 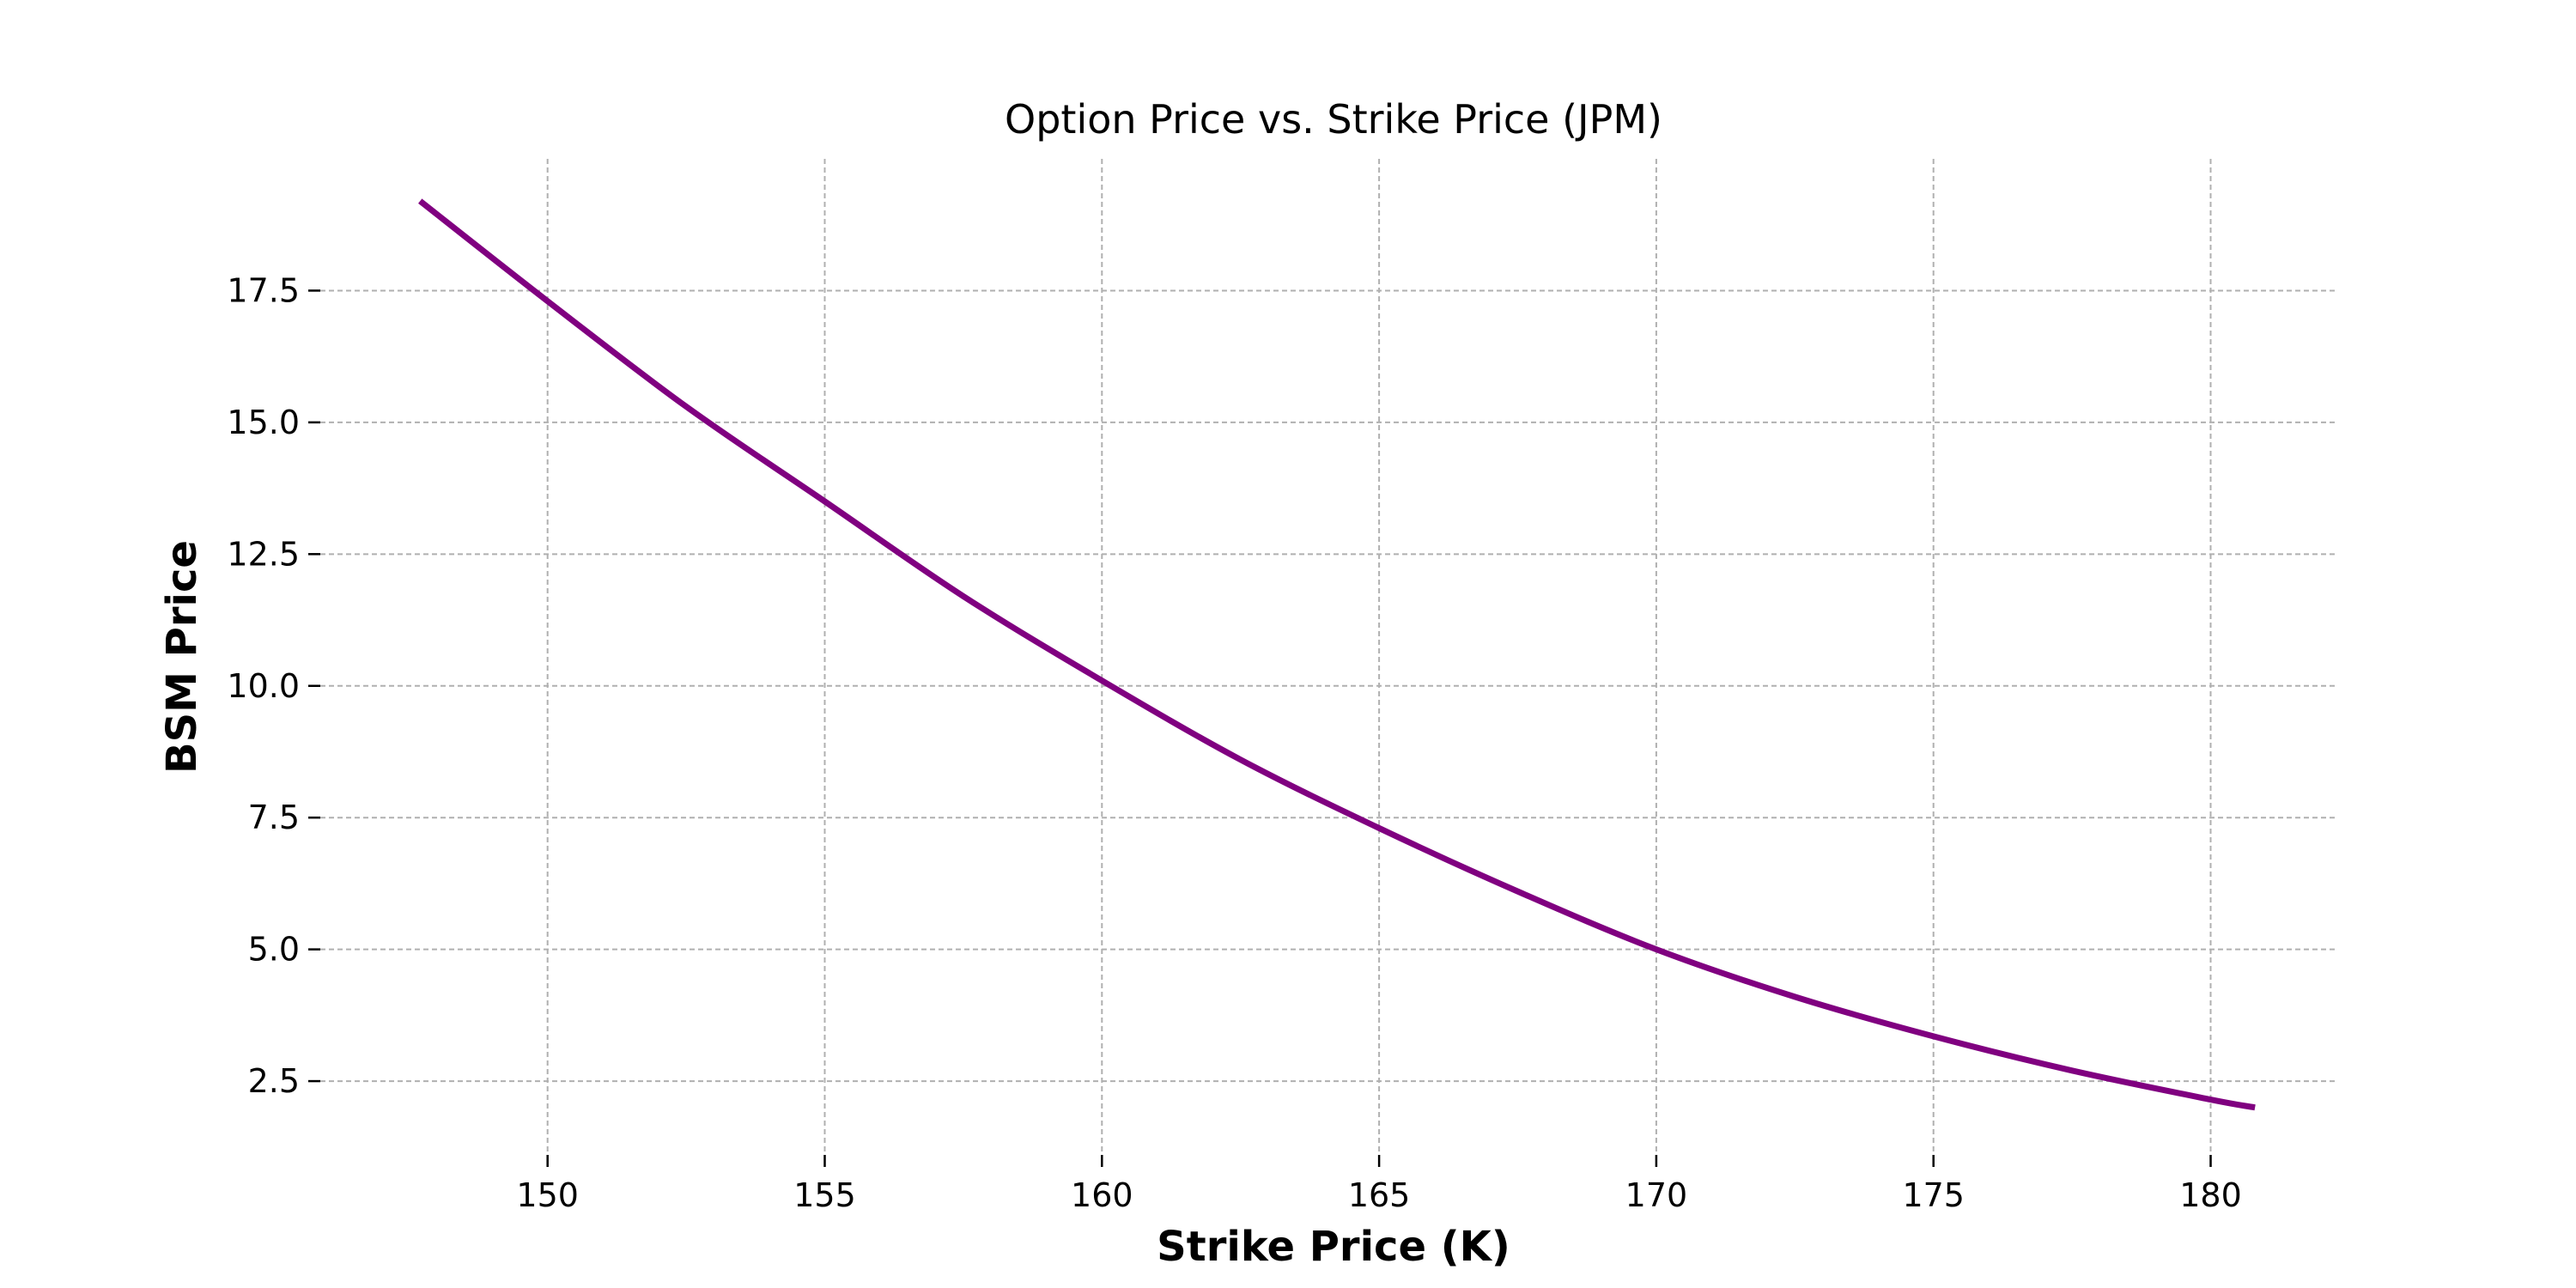 What do you see at coordinates (263, 422) in the screenshot?
I see `y-tick-label: 15.0` at bounding box center [263, 422].